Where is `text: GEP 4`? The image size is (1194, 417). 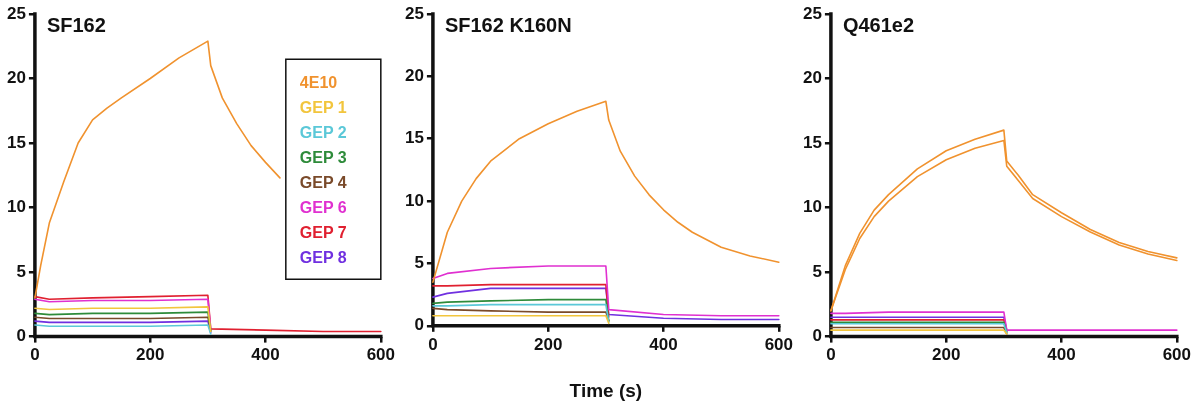 text: GEP 4 is located at coordinates (323, 183).